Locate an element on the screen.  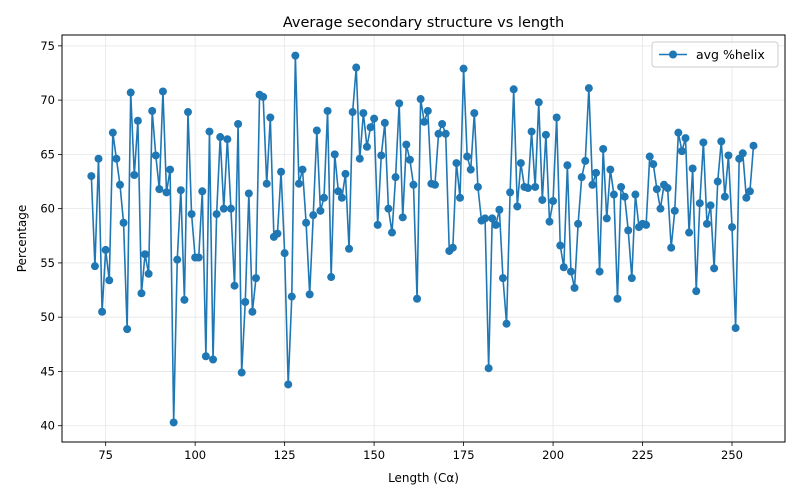
x-tick-label: 250 is located at coordinates (732, 455).